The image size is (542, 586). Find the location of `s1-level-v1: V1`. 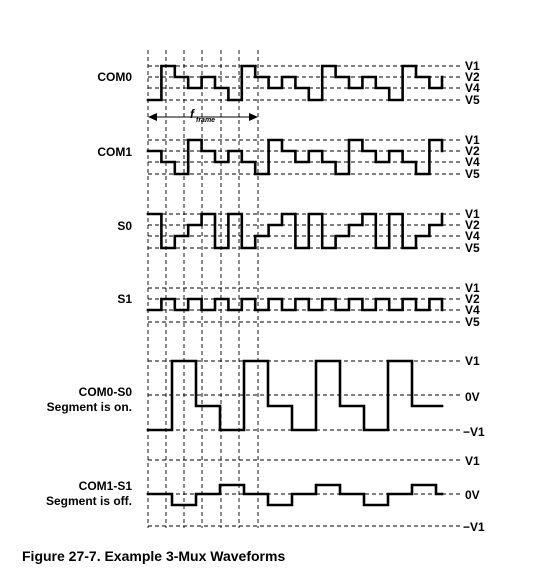

s1-level-v1: V1 is located at coordinates (472, 288).